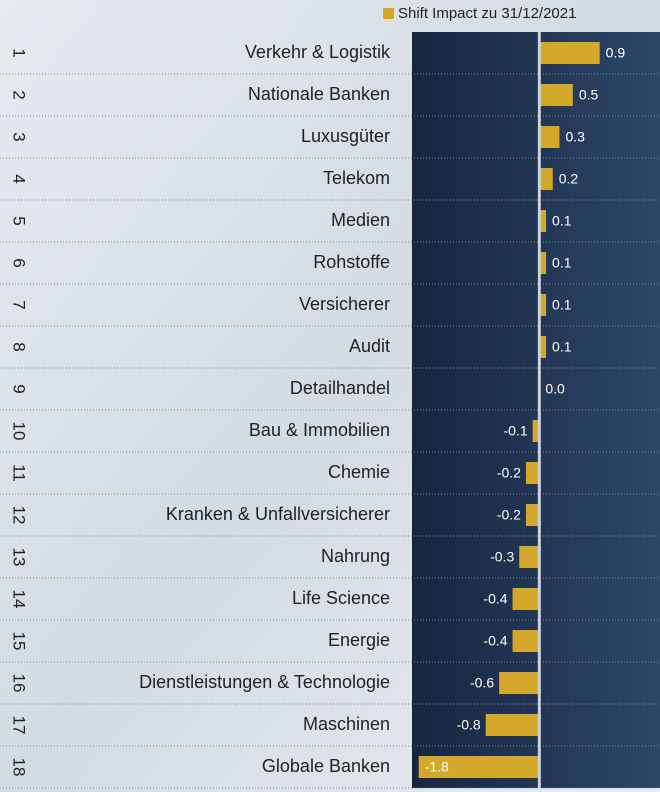 The width and height of the screenshot is (660, 792). What do you see at coordinates (360, 220) in the screenshot?
I see `category-label: Medien` at bounding box center [360, 220].